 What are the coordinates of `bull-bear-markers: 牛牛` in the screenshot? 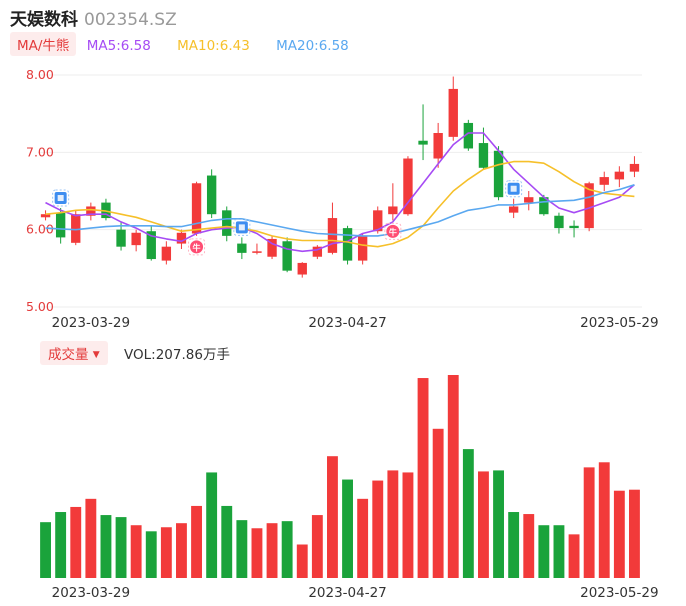 It's located at (287, 218).